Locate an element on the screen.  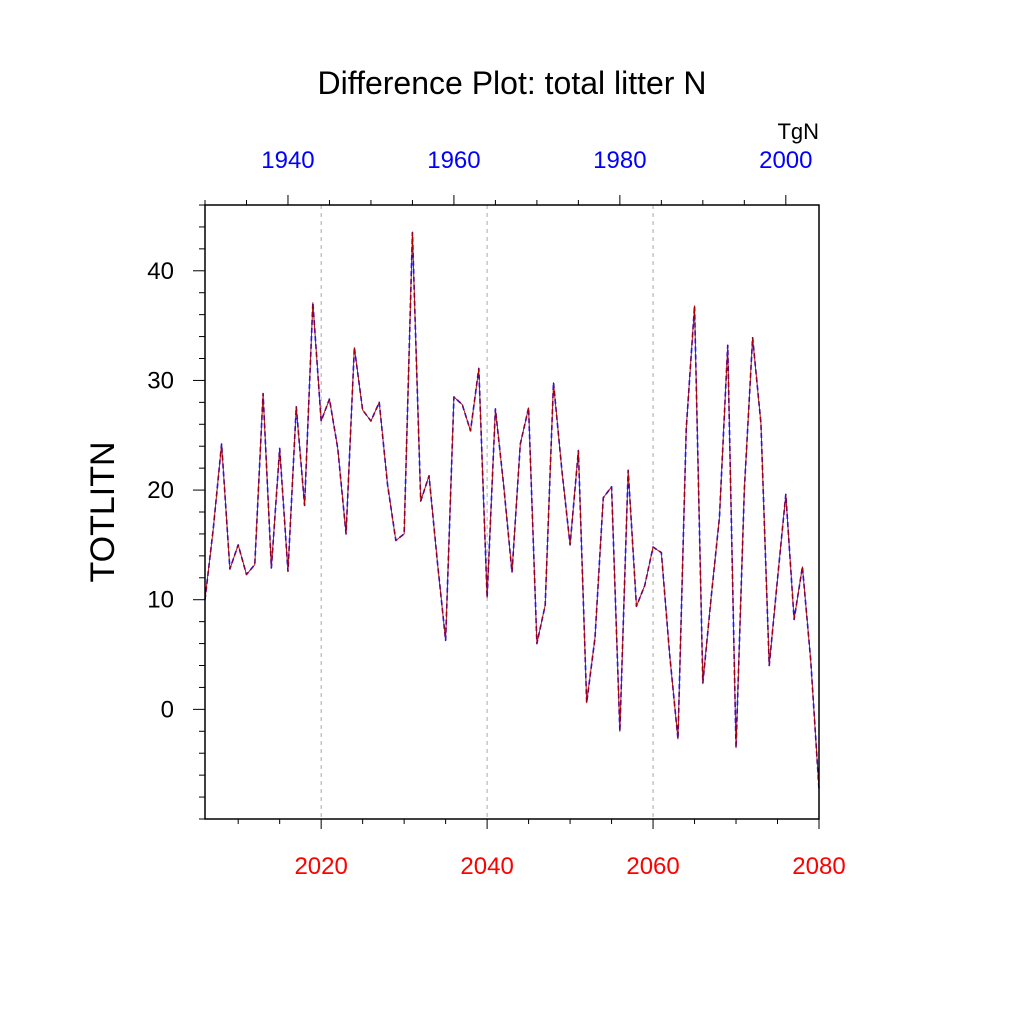
x-bottom-tick-label: 2080 is located at coordinates (818, 866).